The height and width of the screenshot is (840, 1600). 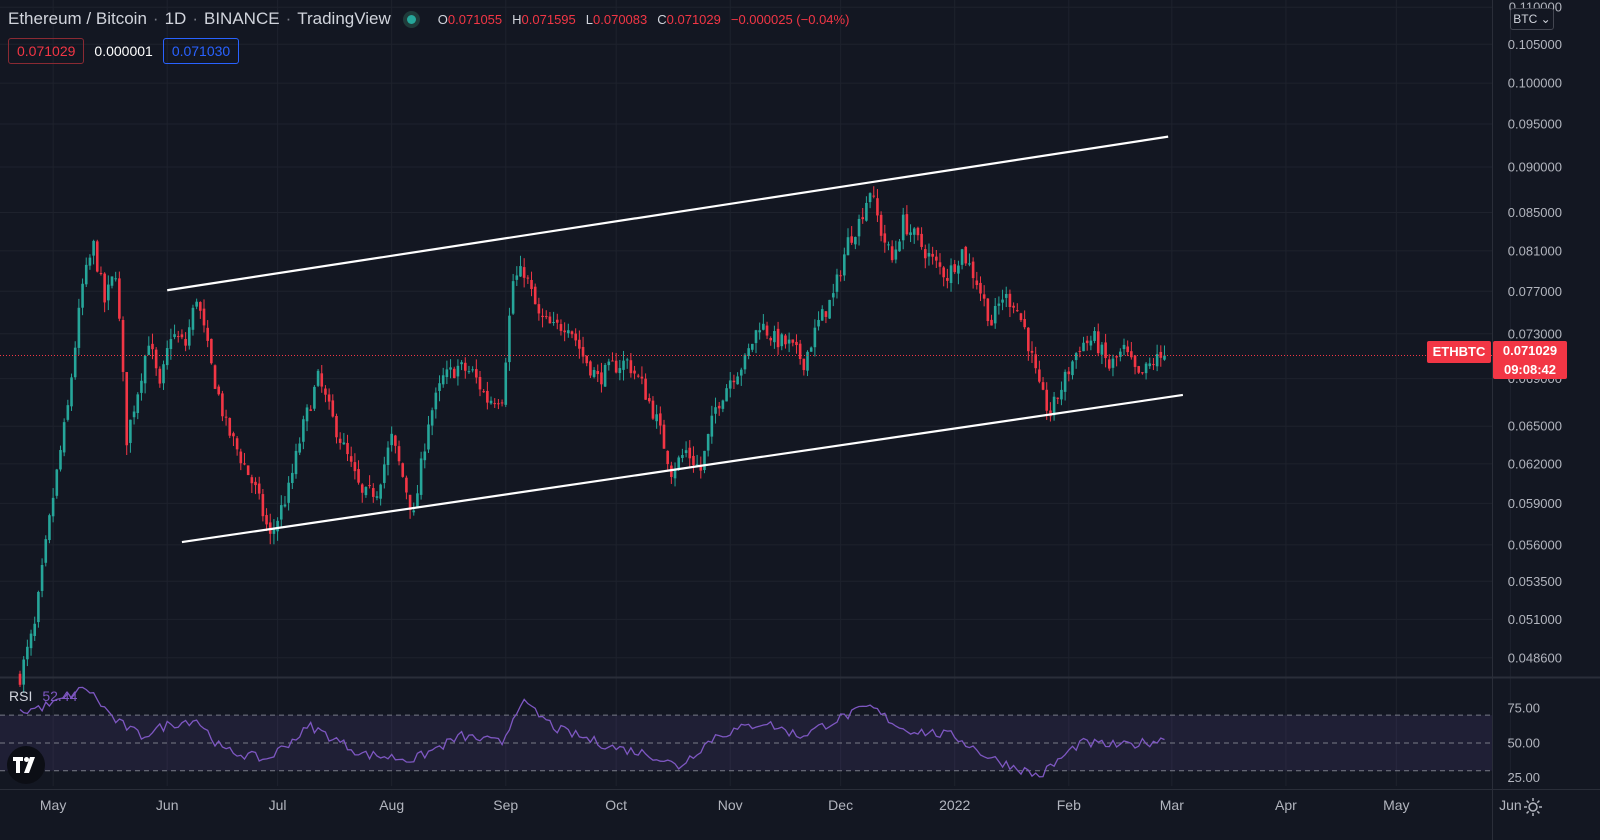 I want to click on last-price: 0.071029, so click(x=1530, y=350).